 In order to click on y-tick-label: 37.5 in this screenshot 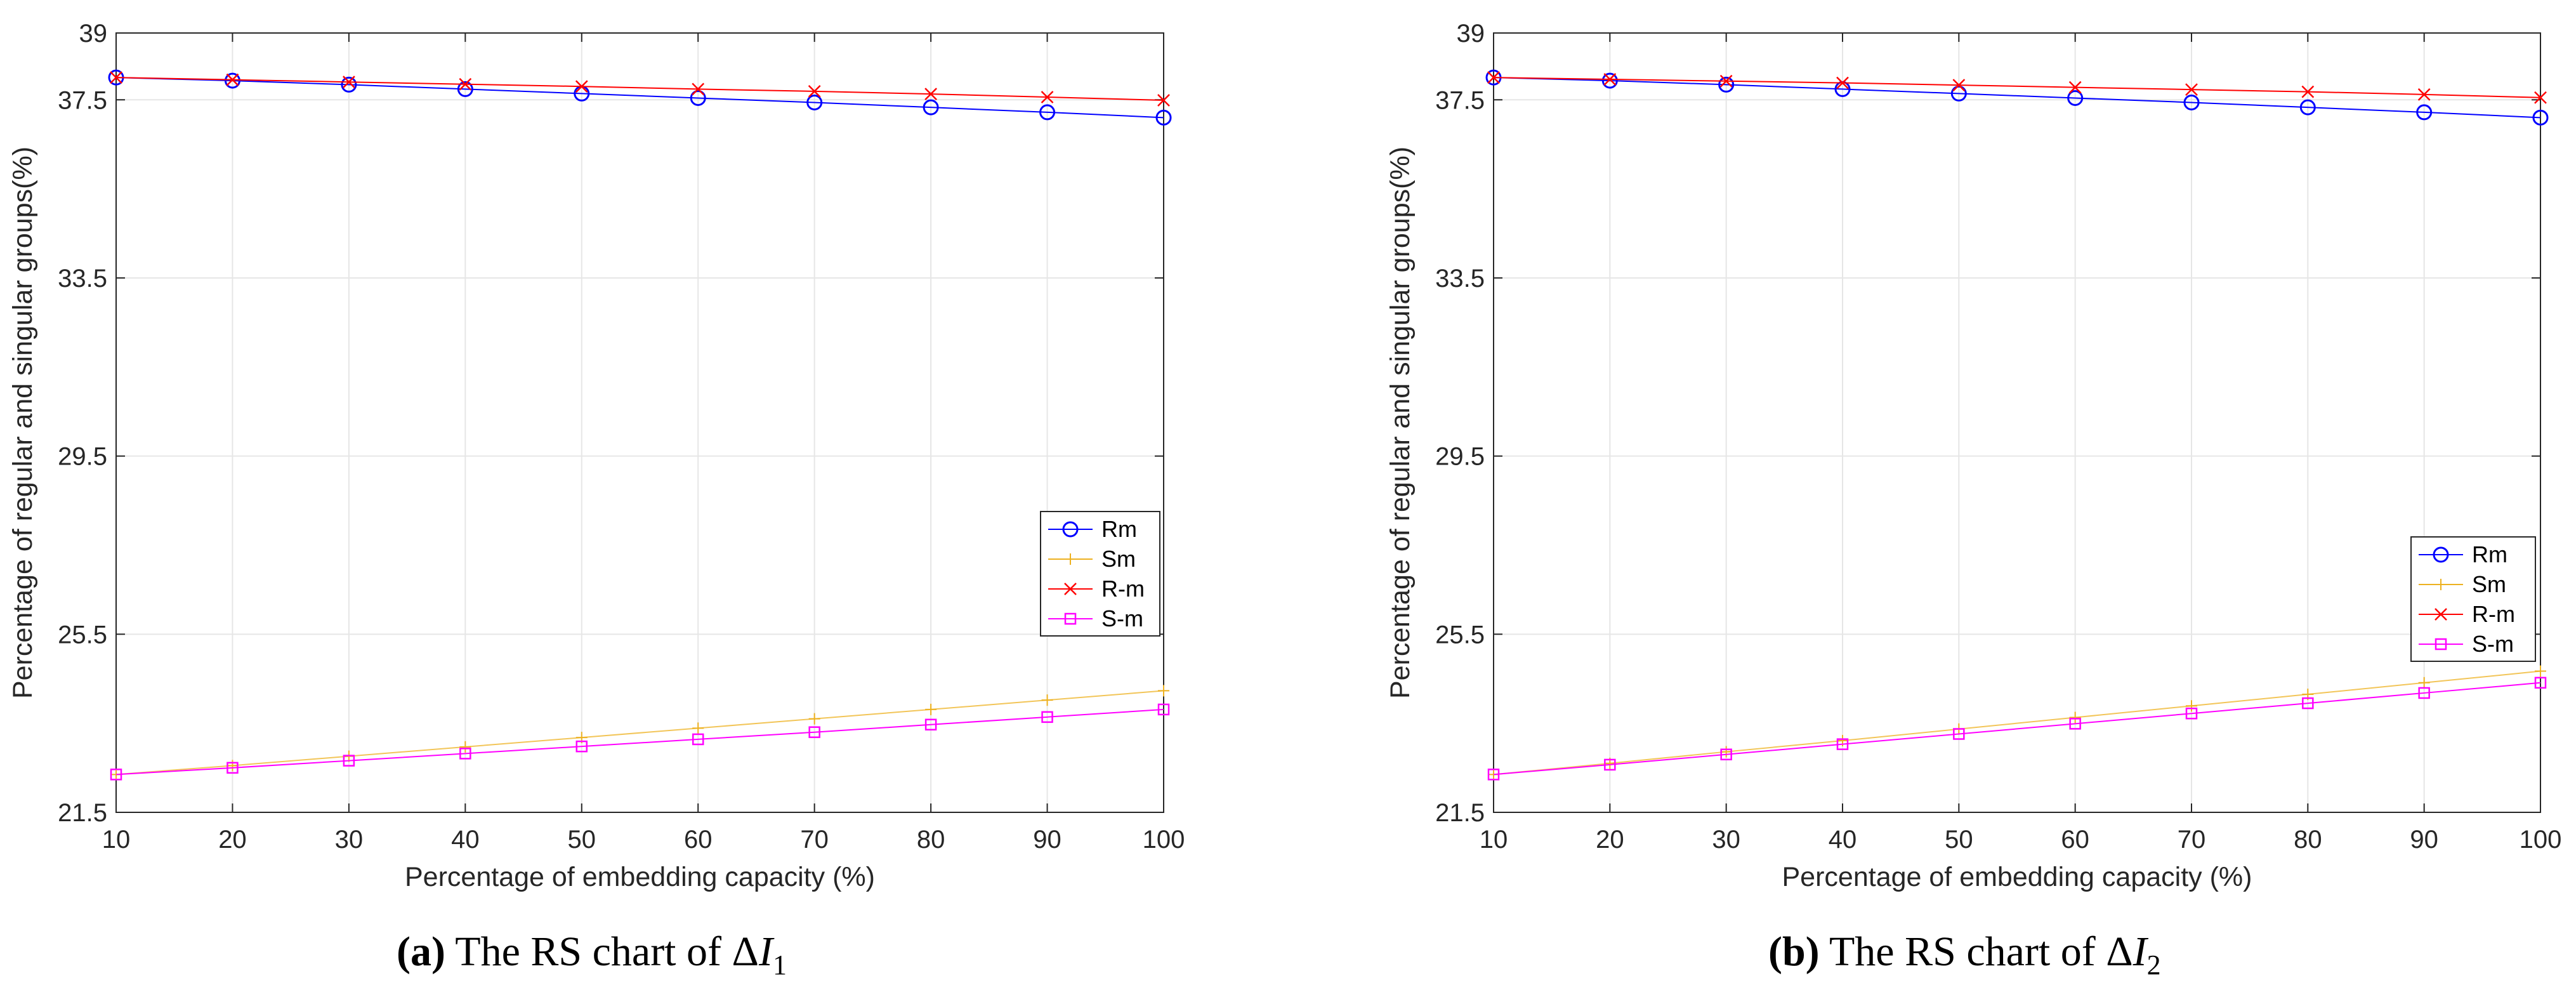, I will do `click(82, 100)`.